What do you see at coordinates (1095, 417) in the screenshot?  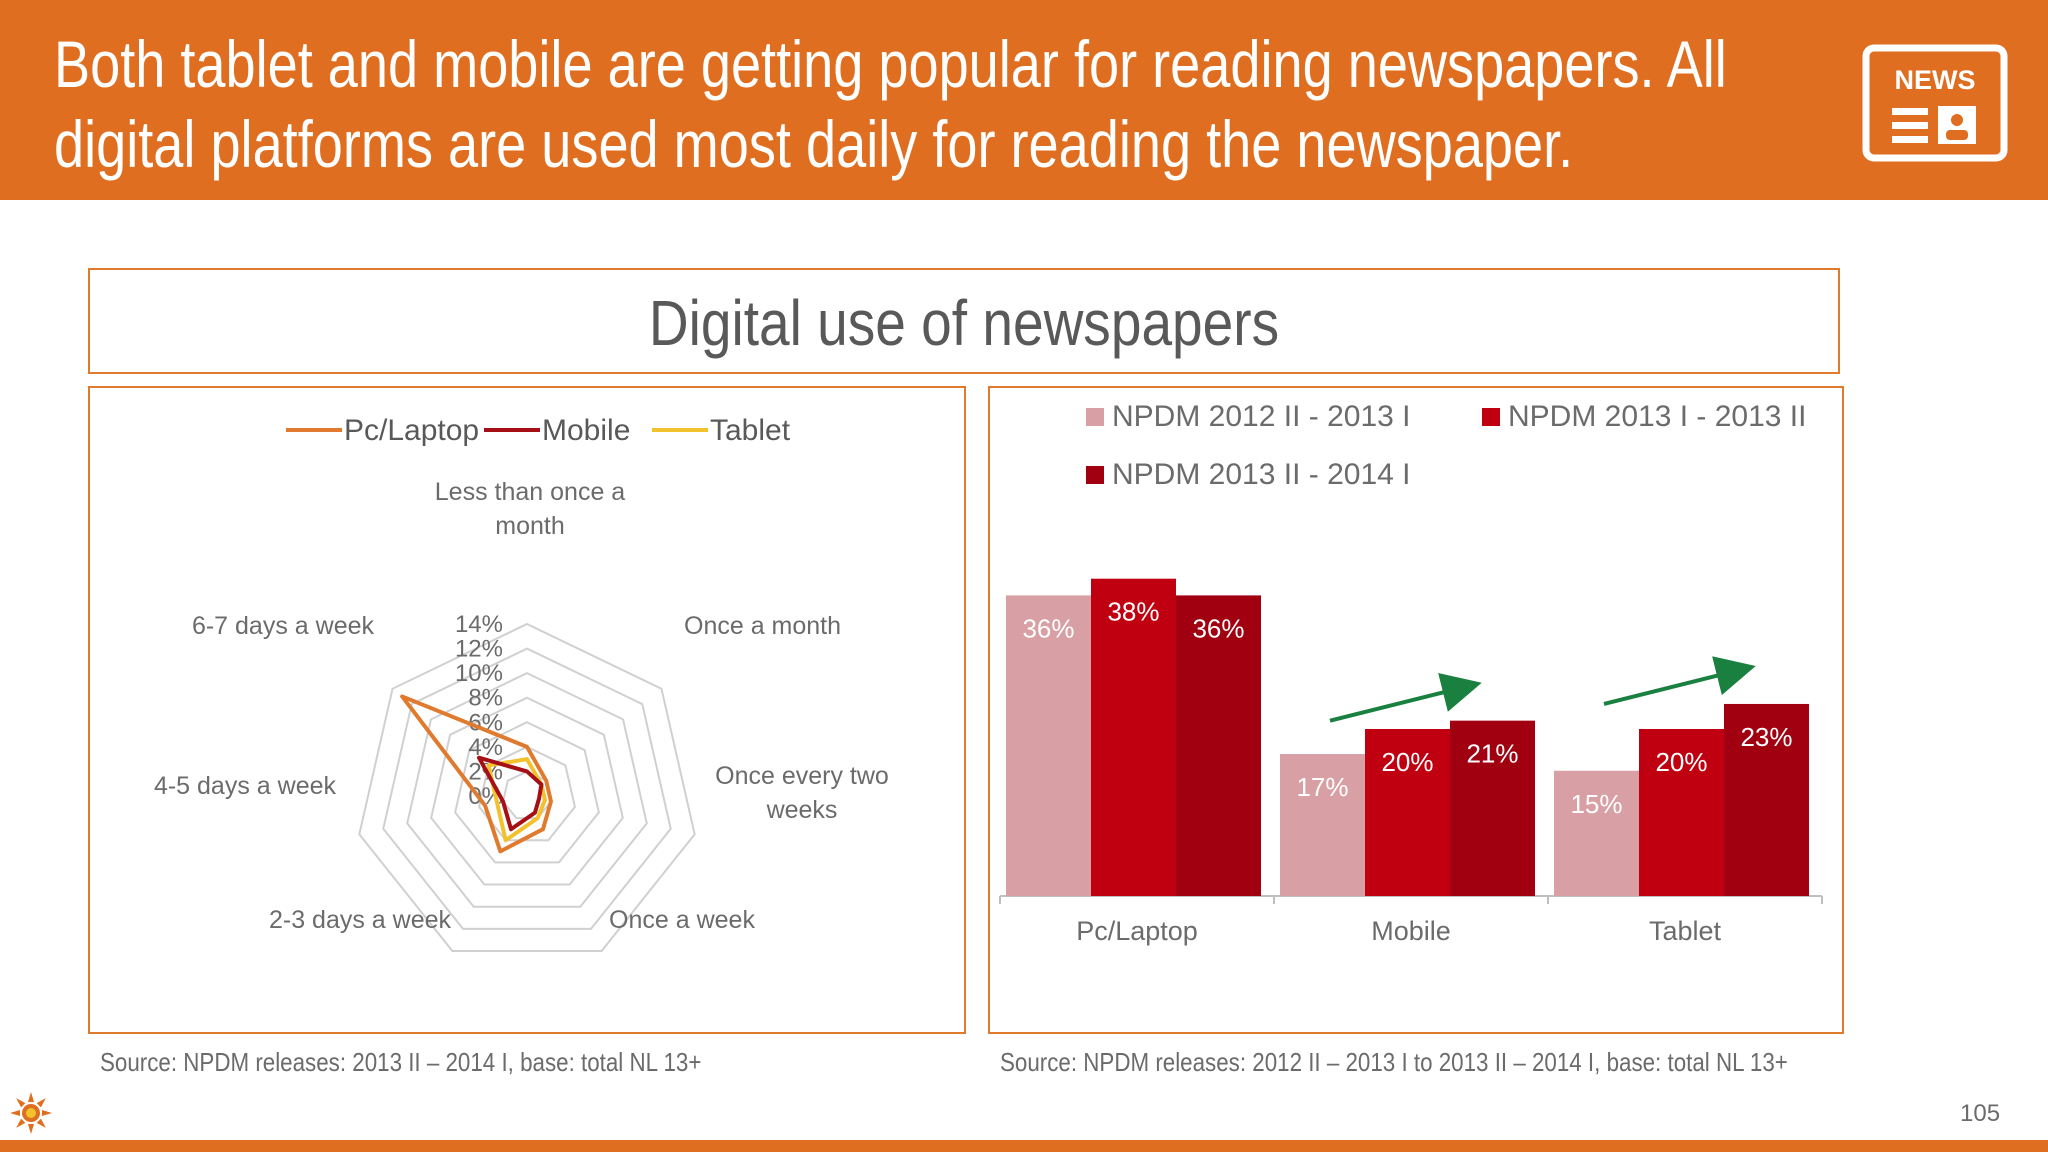 I see `legend-swatch-npdm-2012-ii-2013-i` at bounding box center [1095, 417].